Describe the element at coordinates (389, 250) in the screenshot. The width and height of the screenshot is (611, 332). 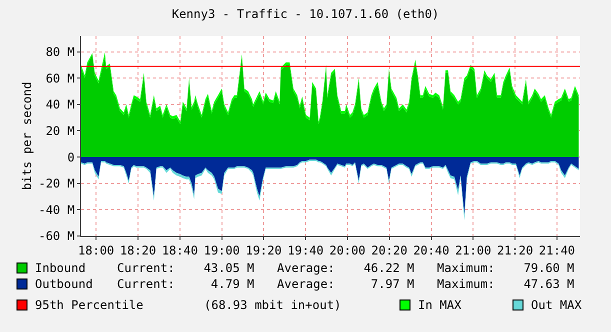
I see `x-tick-label: 20:20` at that location.